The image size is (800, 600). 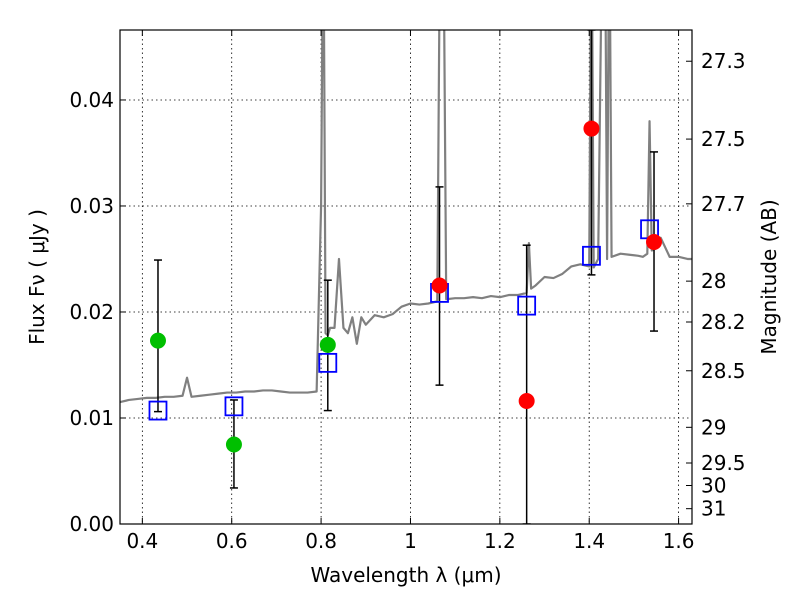 I want to click on magnitude-tick-label: 29, so click(x=713, y=427).